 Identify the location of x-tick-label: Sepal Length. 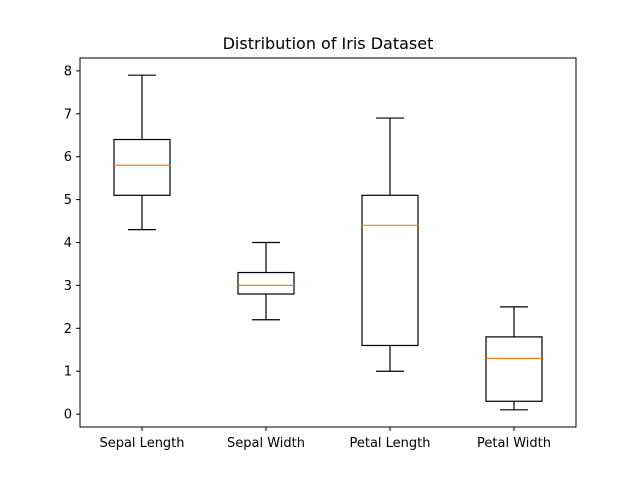
(141, 443).